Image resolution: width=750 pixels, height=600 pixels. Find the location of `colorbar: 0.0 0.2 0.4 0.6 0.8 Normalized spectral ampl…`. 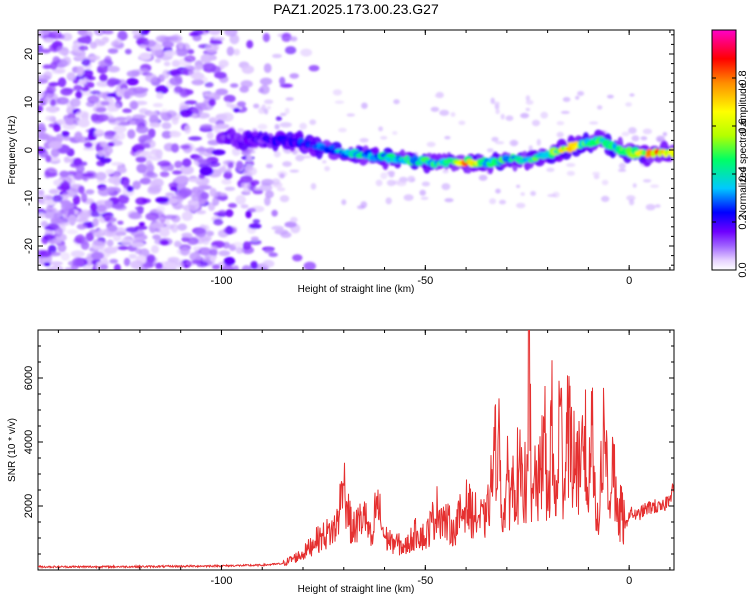

colorbar: 0.0 0.2 0.4 0.6 0.8 Normalized spectral ampl… is located at coordinates (730, 153).